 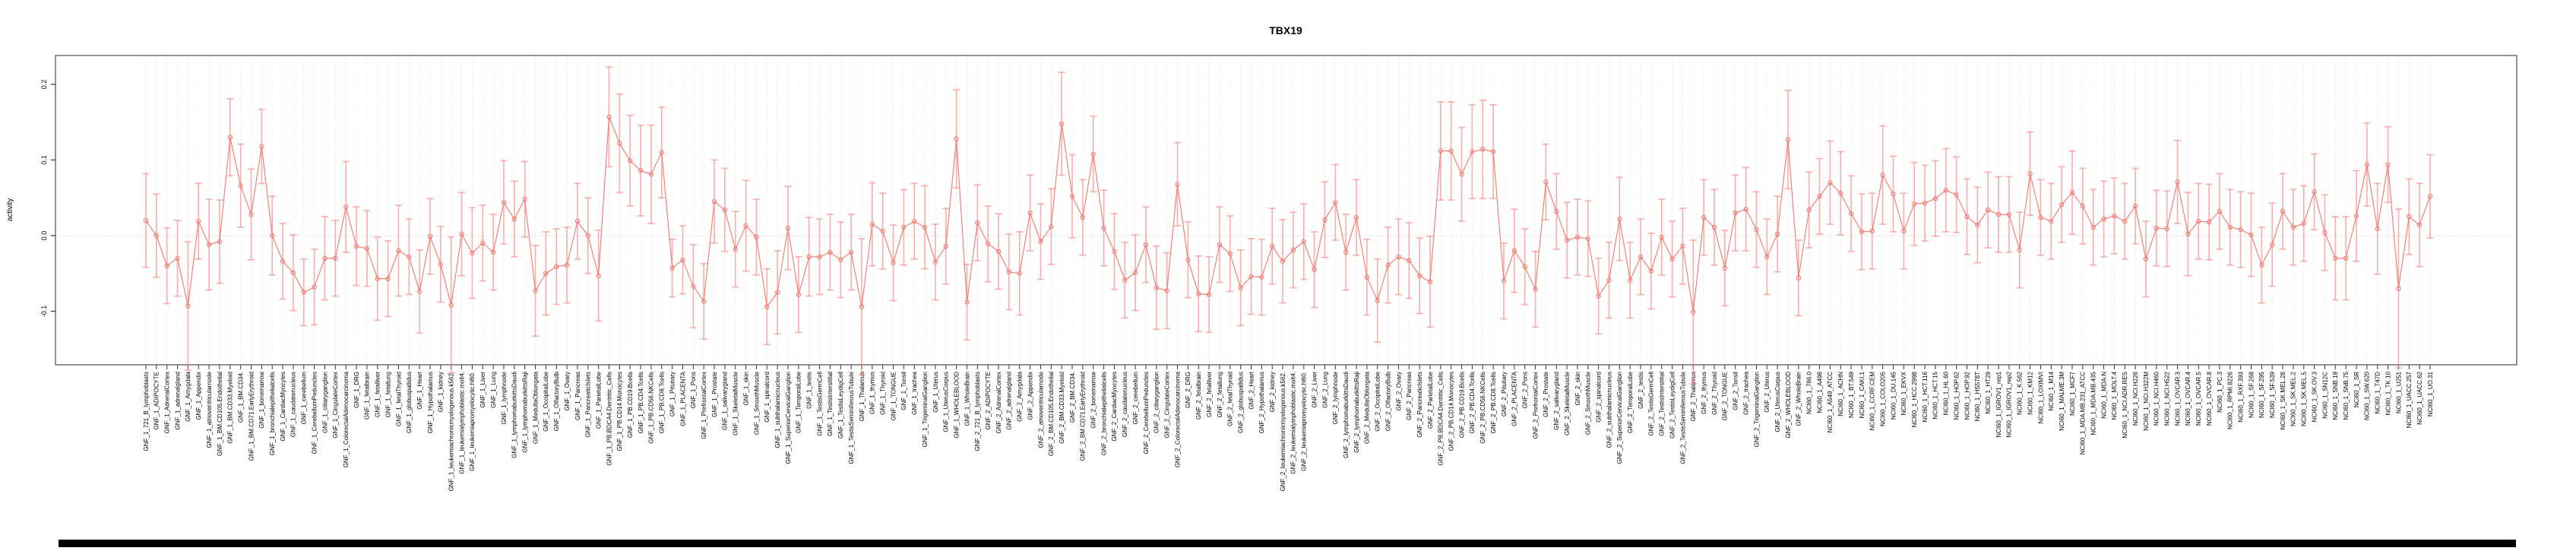 I want to click on x-tick-label: NCI60_1_SNB.19, so click(x=2335, y=396).